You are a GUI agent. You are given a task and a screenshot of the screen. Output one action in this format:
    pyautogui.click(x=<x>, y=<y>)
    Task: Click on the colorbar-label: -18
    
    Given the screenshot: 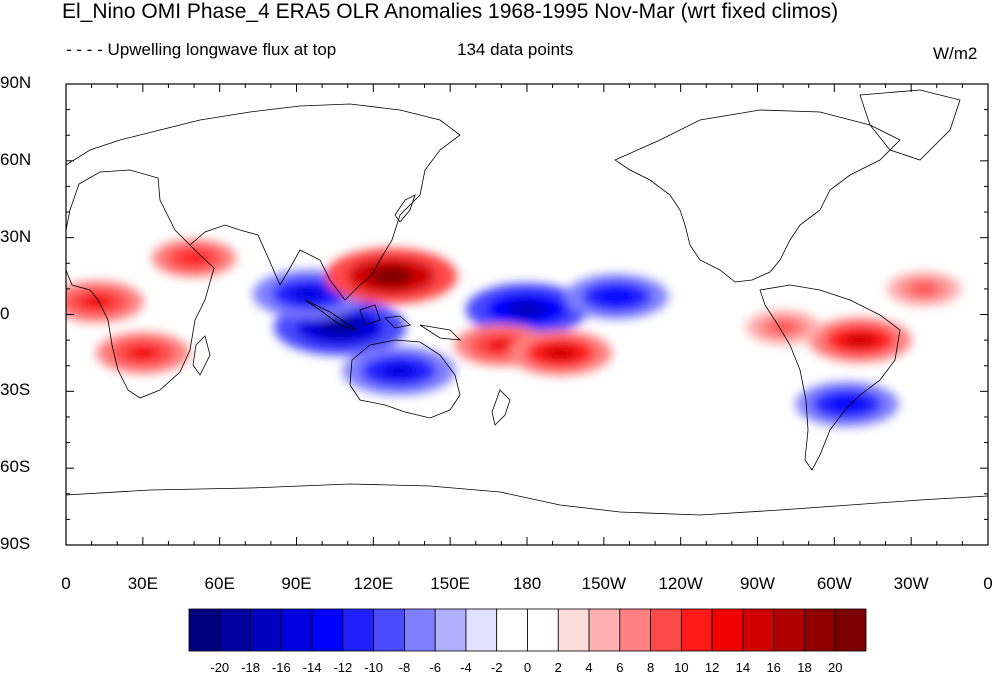 What is the action you would take?
    pyautogui.click(x=250, y=667)
    